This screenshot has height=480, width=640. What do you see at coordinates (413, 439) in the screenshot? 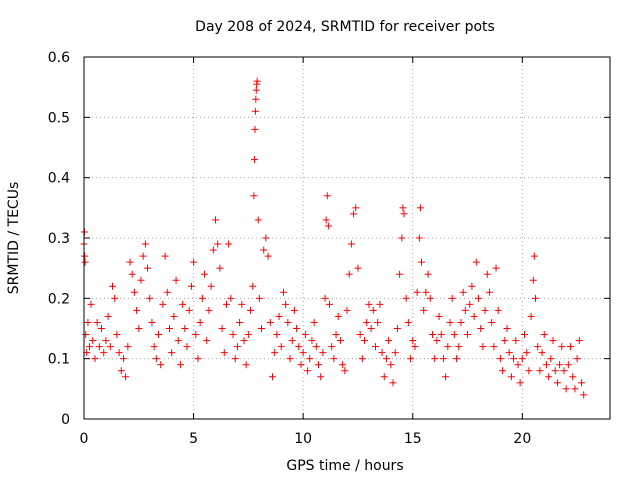
I see `x-tick-label: 15` at bounding box center [413, 439].